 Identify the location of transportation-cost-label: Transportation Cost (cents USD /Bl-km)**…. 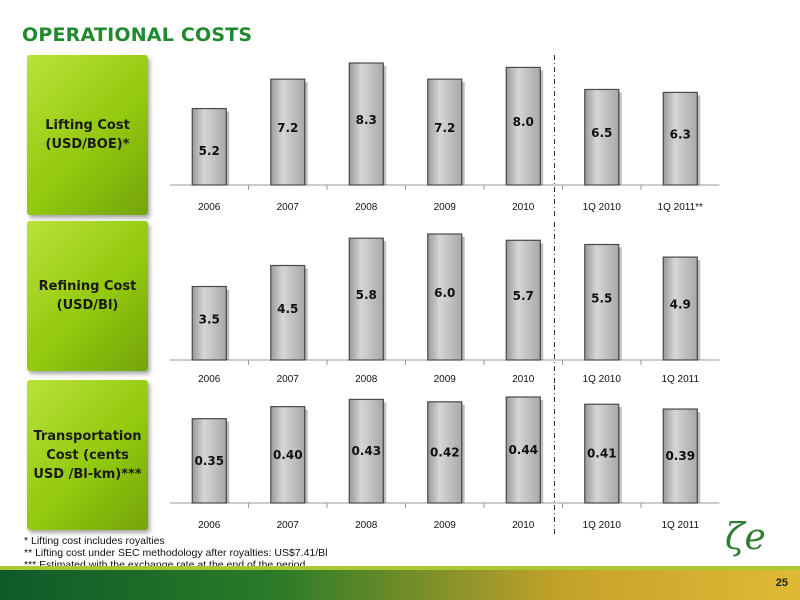
(87, 455).